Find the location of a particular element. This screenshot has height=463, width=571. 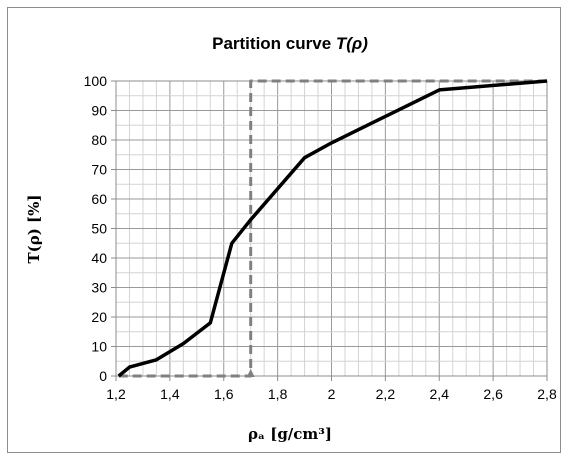

y-tick-label: 60 is located at coordinates (99, 199).